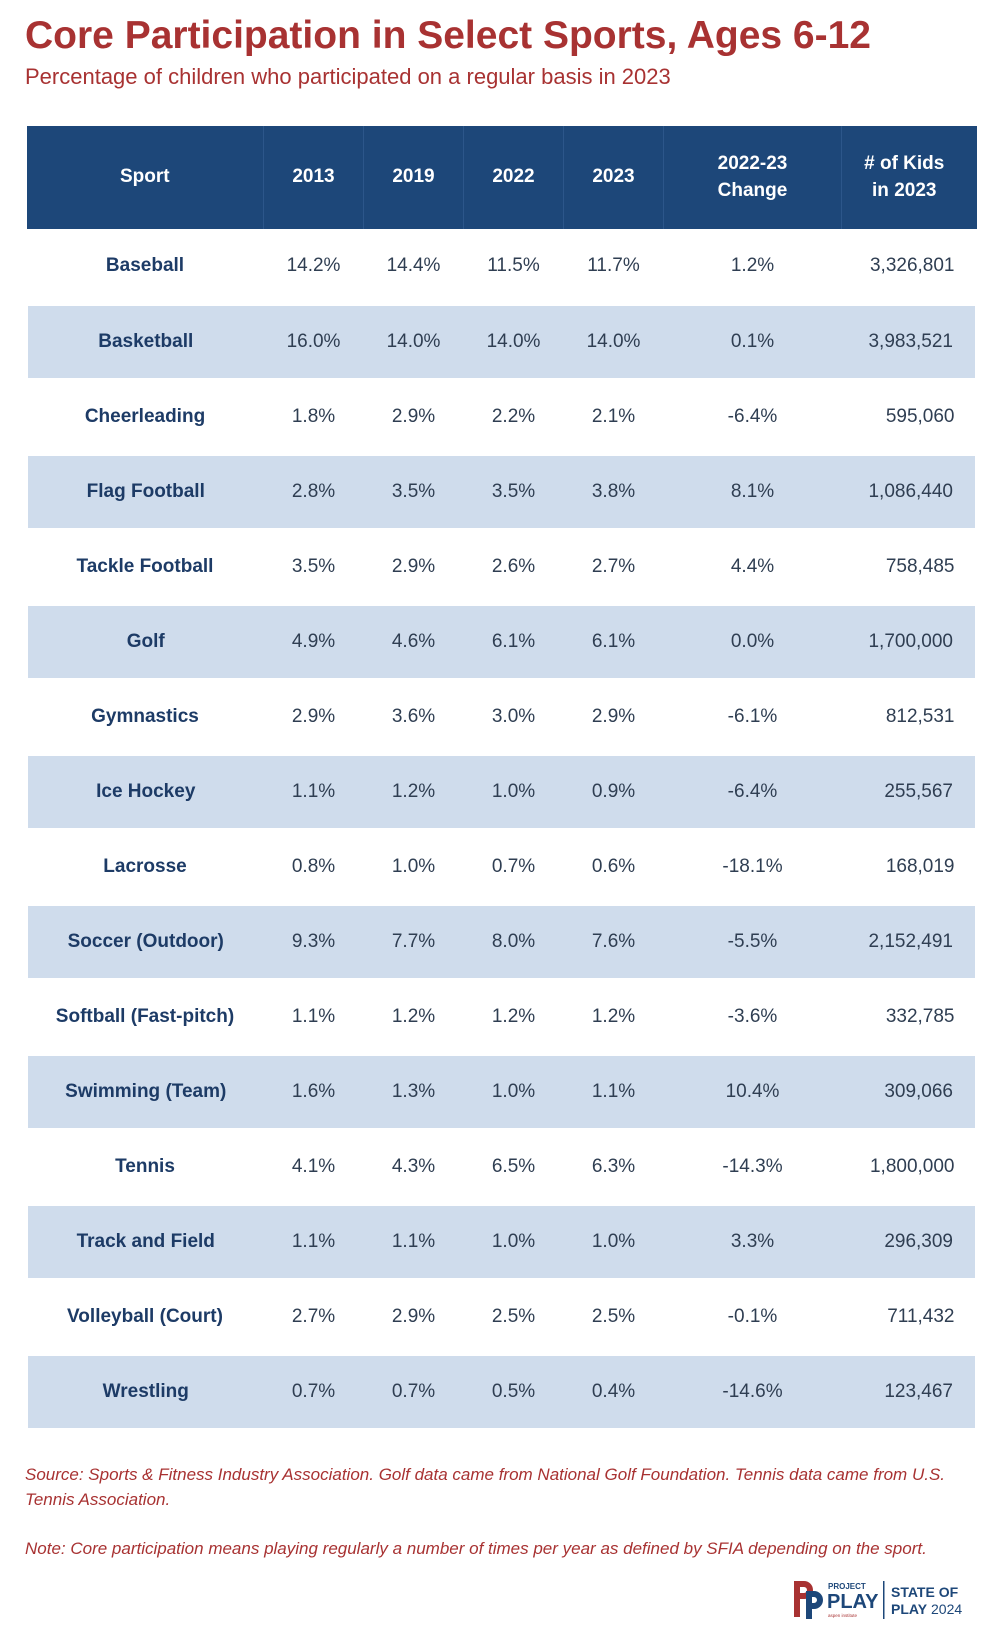  I want to click on cell-value-2022: 8.0%, so click(513, 941).